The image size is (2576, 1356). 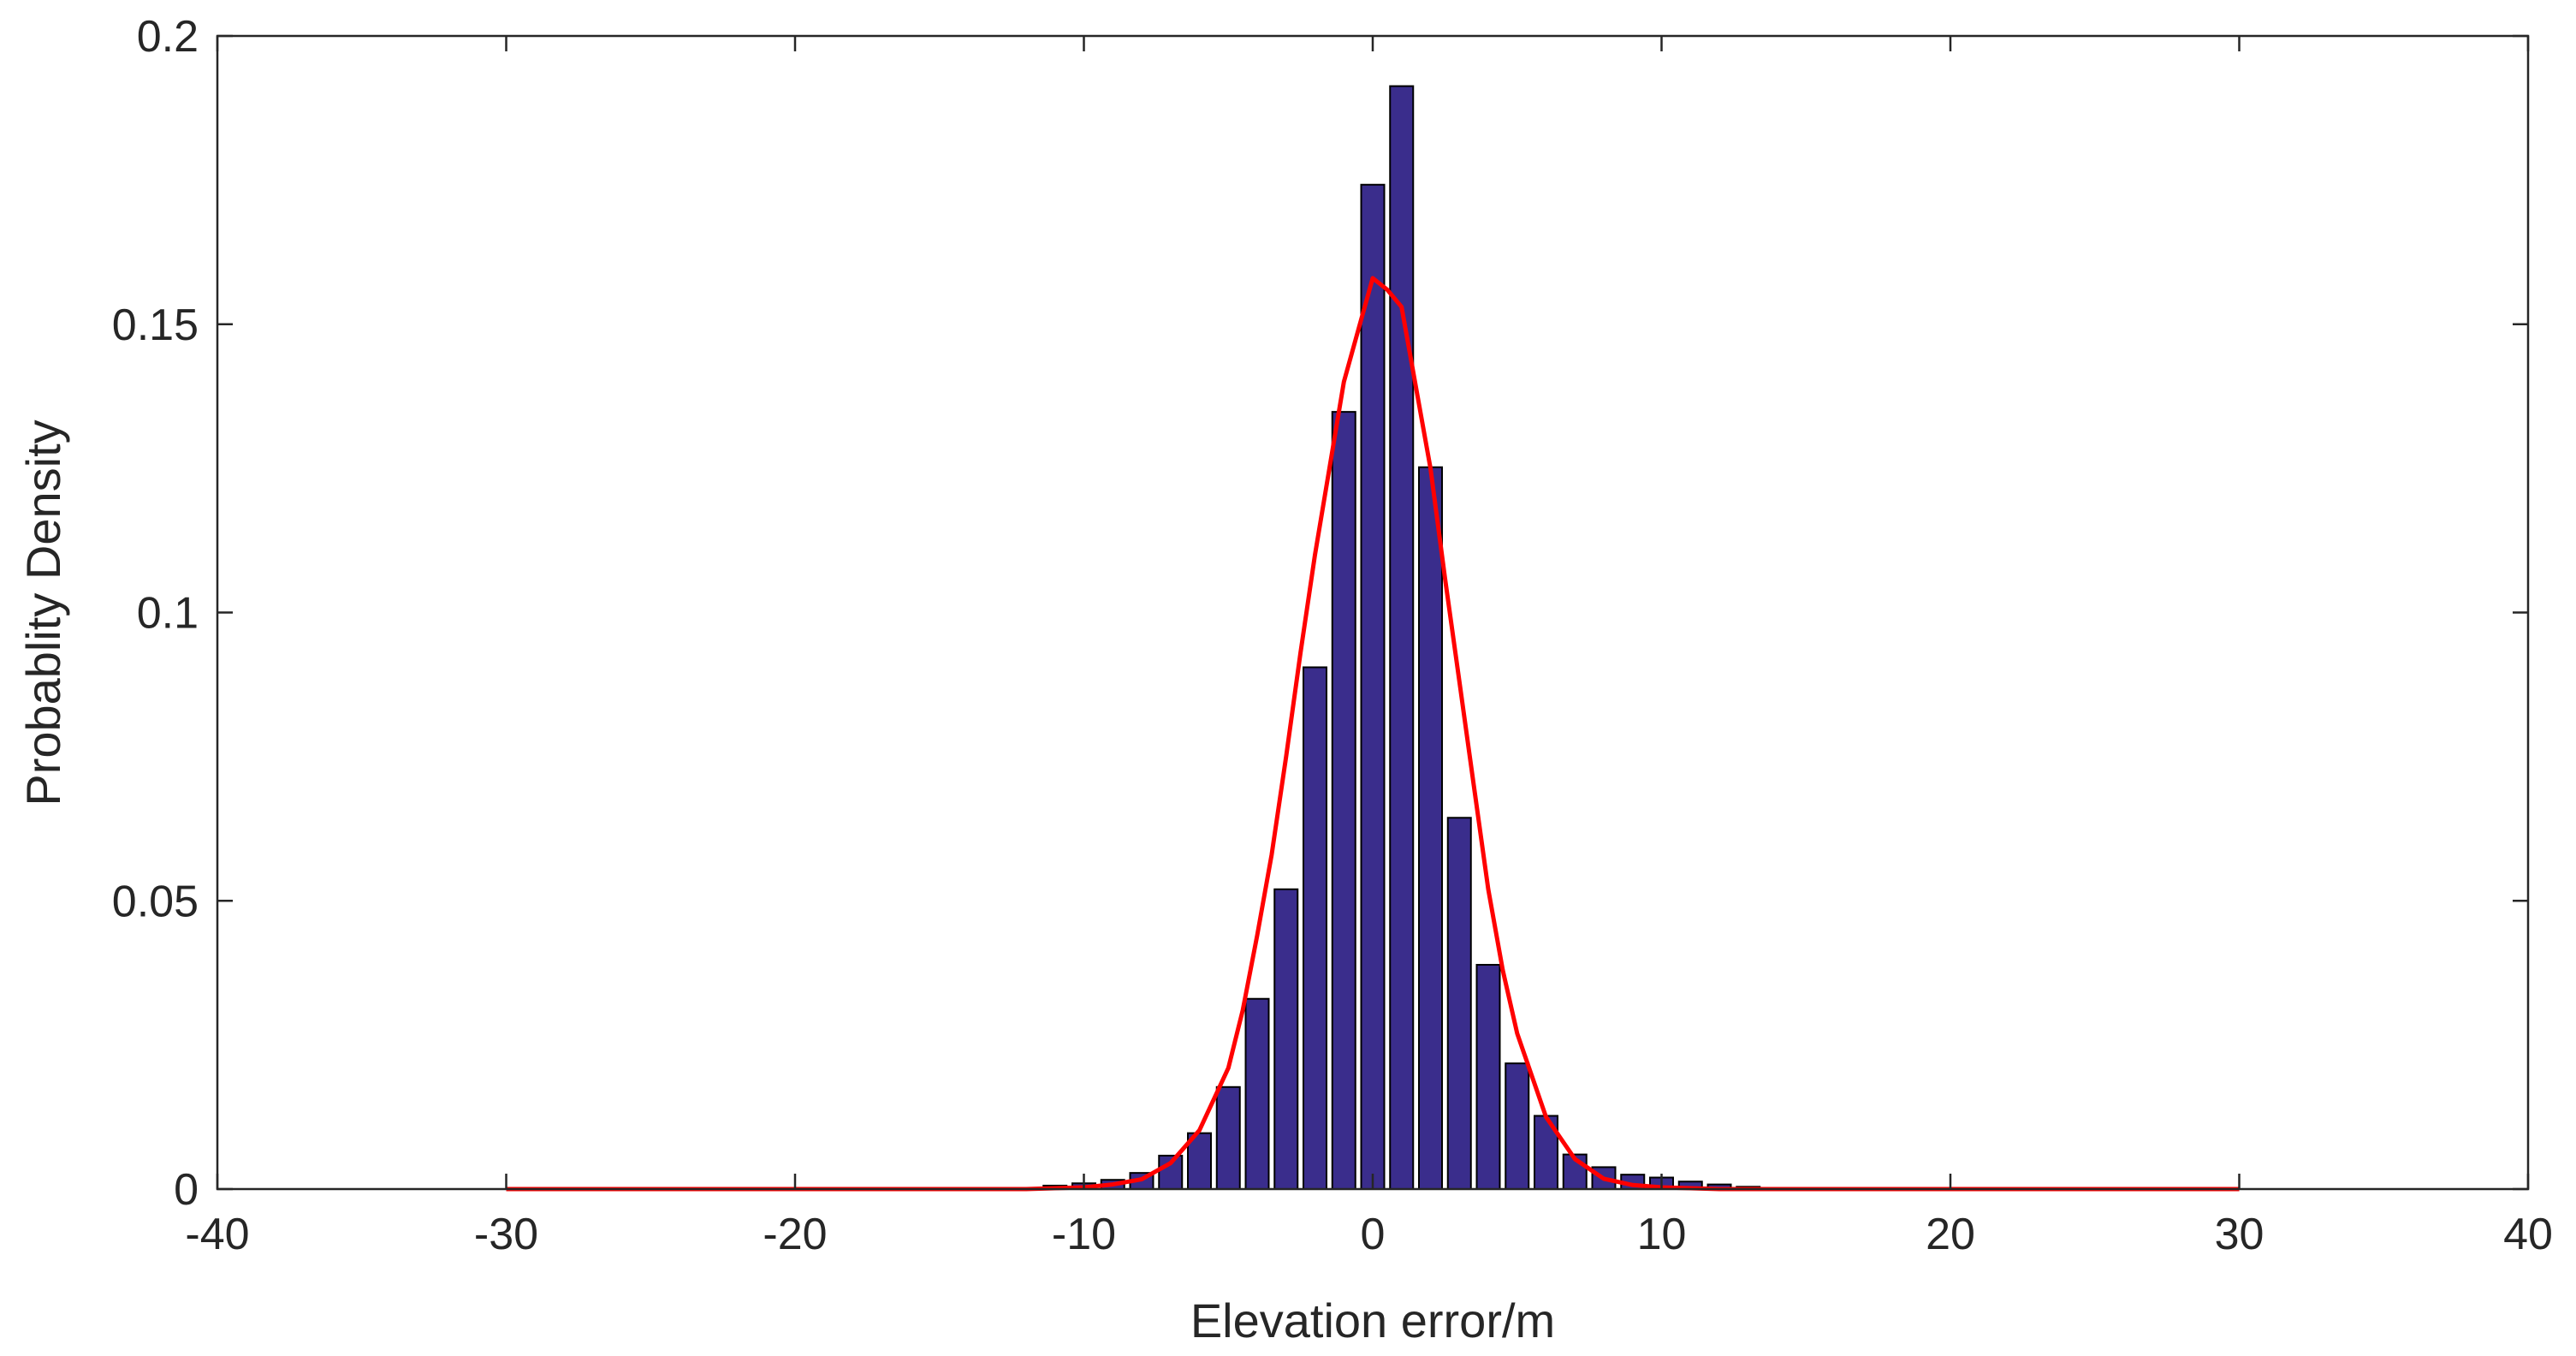 I want to click on y-tick-label: 0.1, so click(x=168, y=614).